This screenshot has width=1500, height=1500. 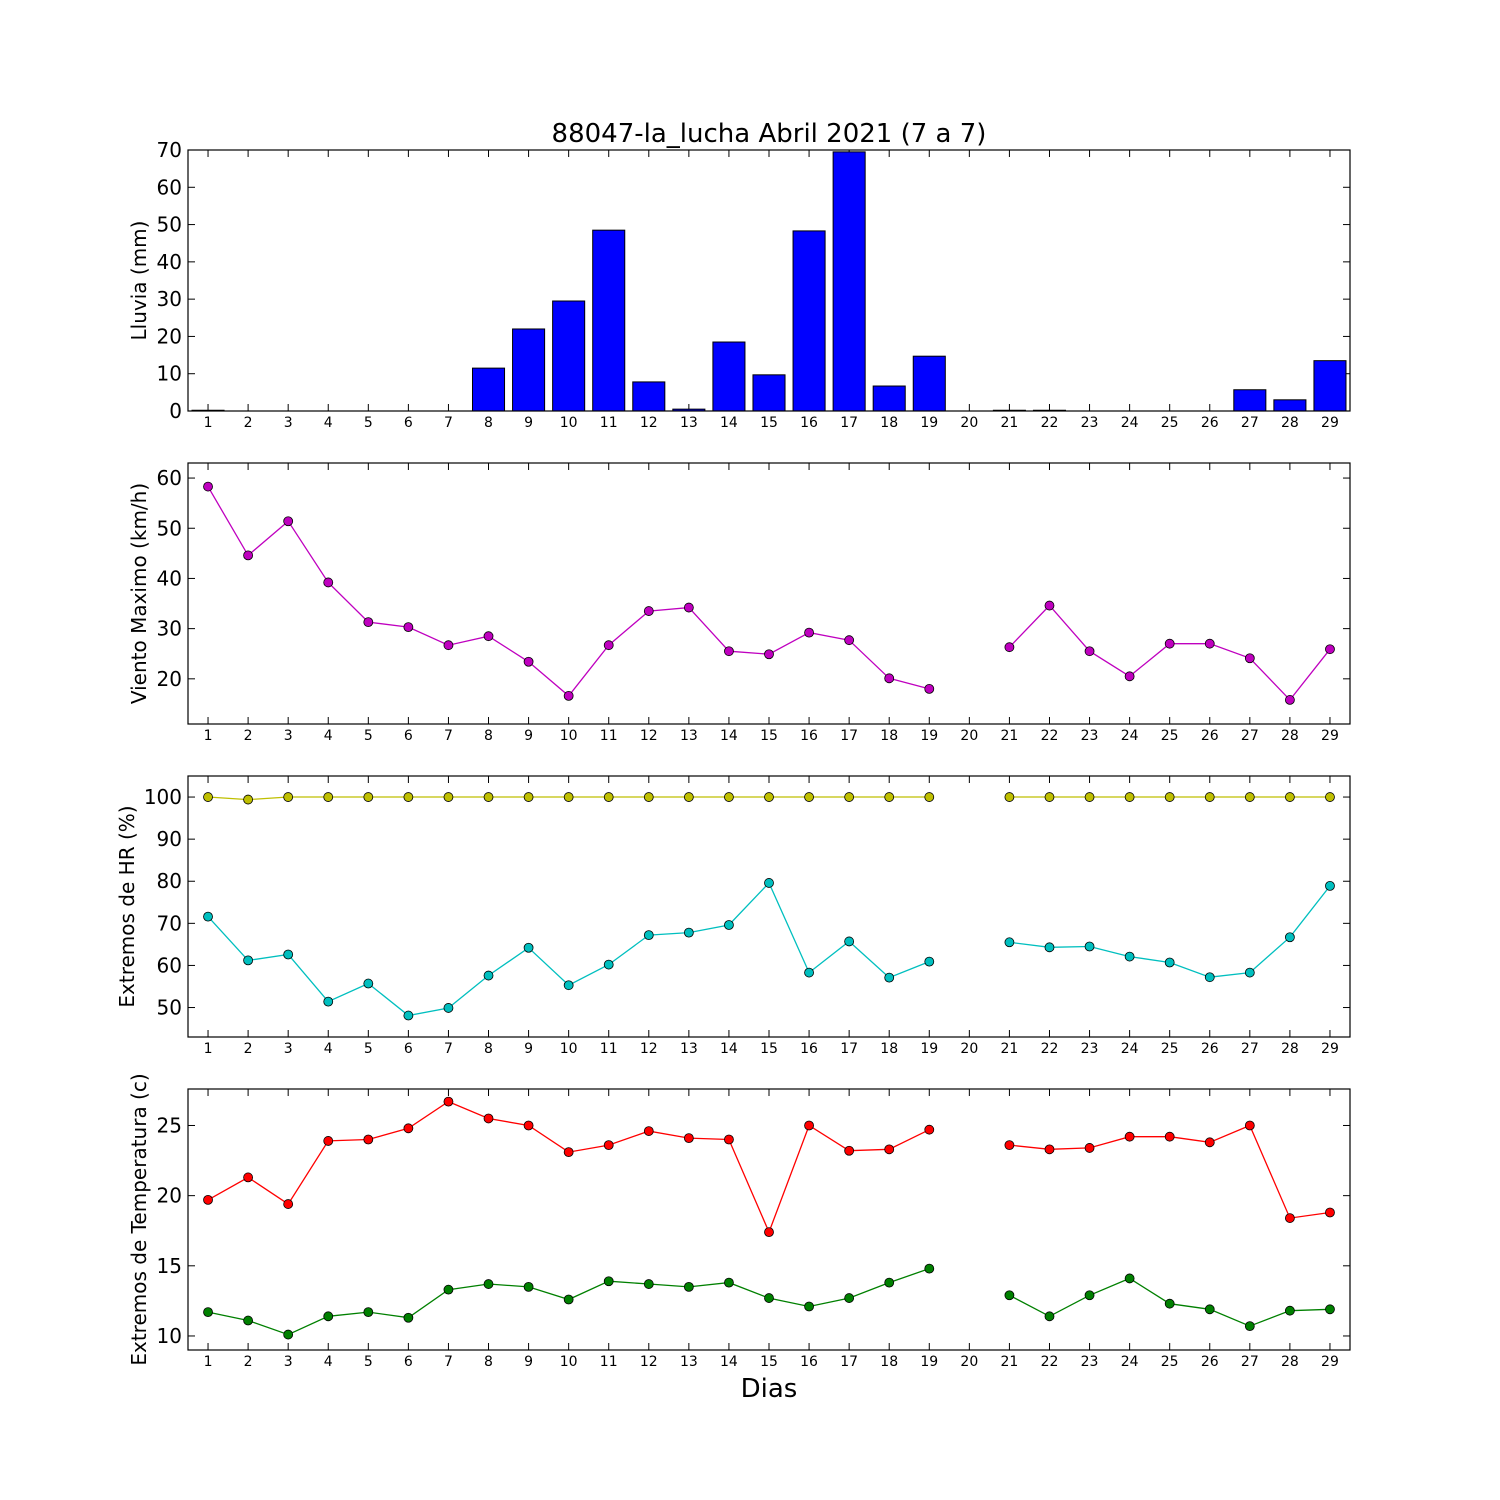 What do you see at coordinates (169, 374) in the screenshot?
I see `y-tick-label: 10` at bounding box center [169, 374].